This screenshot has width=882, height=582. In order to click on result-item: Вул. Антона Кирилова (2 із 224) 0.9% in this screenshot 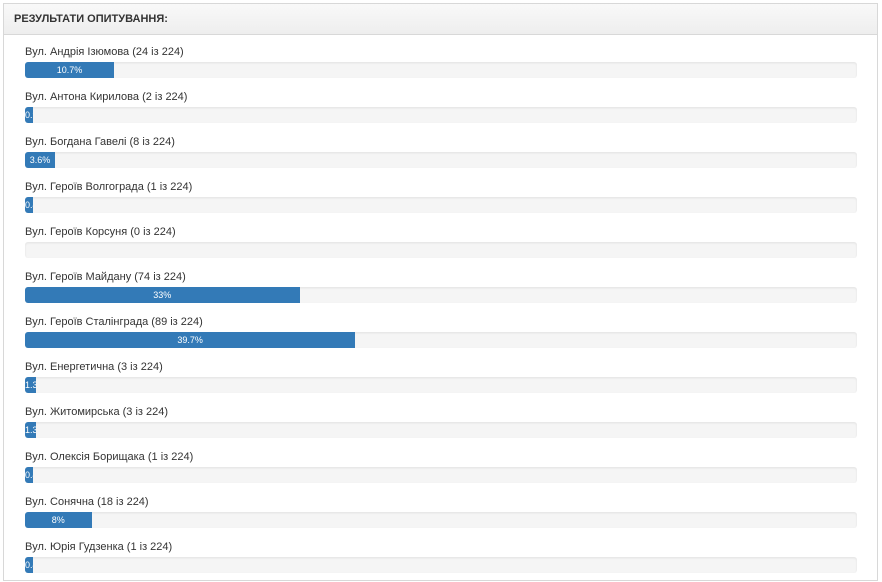, I will do `click(451, 112)`.